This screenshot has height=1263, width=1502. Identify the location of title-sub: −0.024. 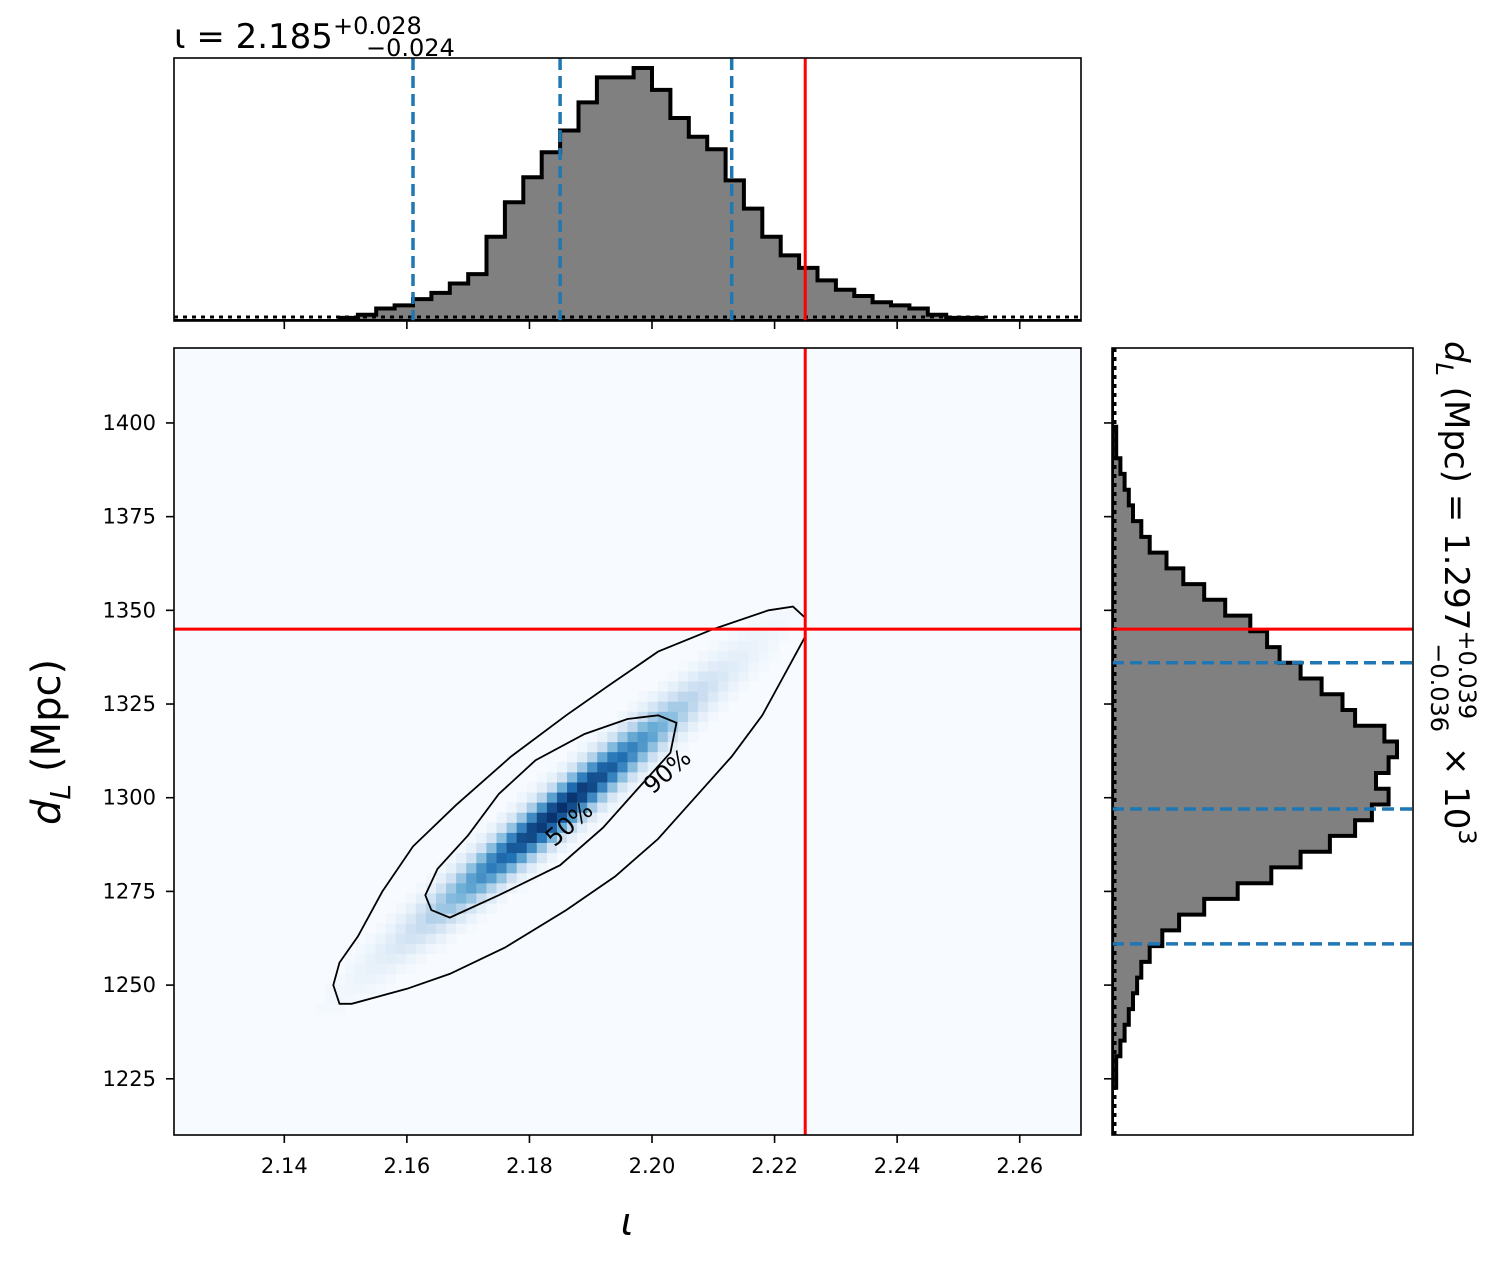
(410, 48).